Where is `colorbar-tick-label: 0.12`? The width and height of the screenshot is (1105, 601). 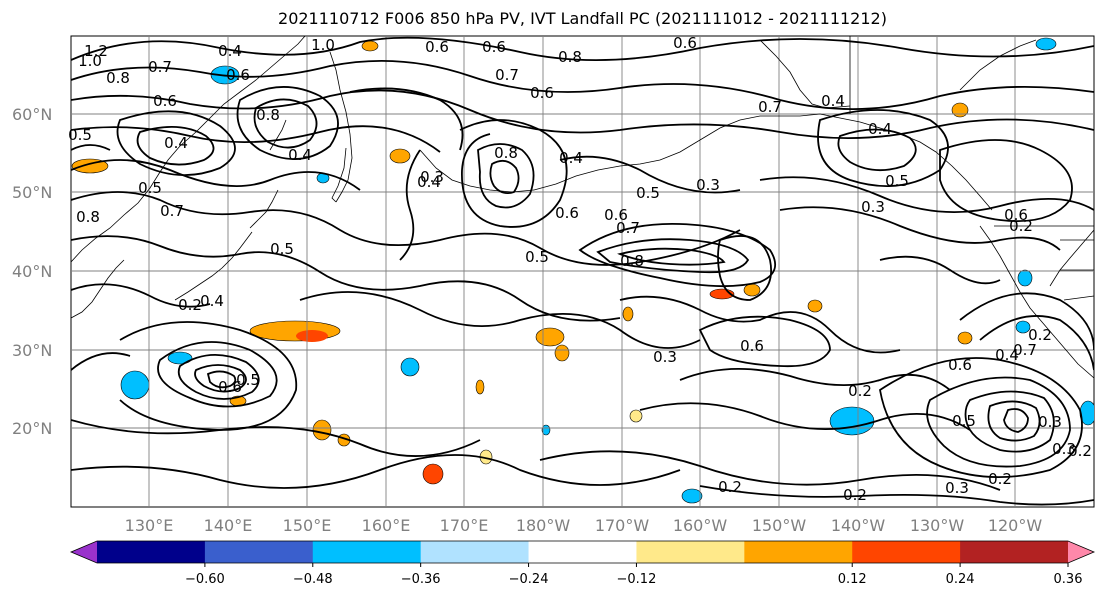
colorbar-tick-label: 0.12 is located at coordinates (852, 579).